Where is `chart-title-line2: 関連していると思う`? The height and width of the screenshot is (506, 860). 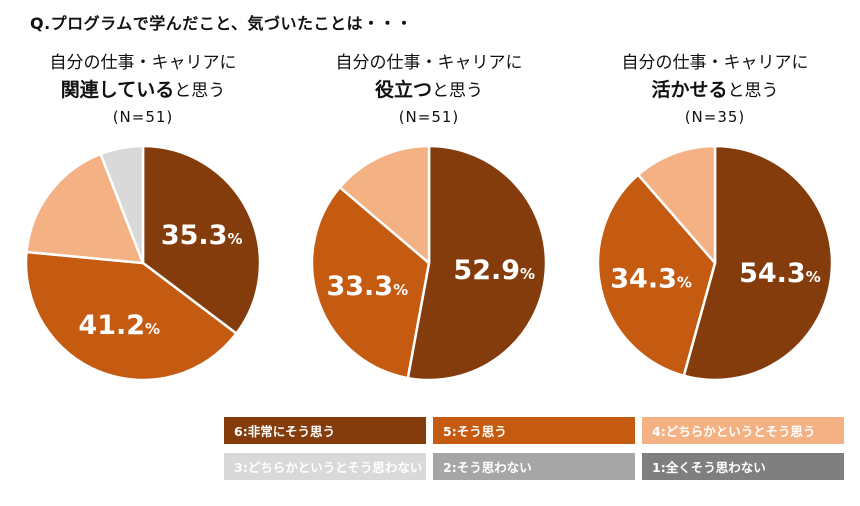
chart-title-line2: 関連していると思う is located at coordinates (143, 90).